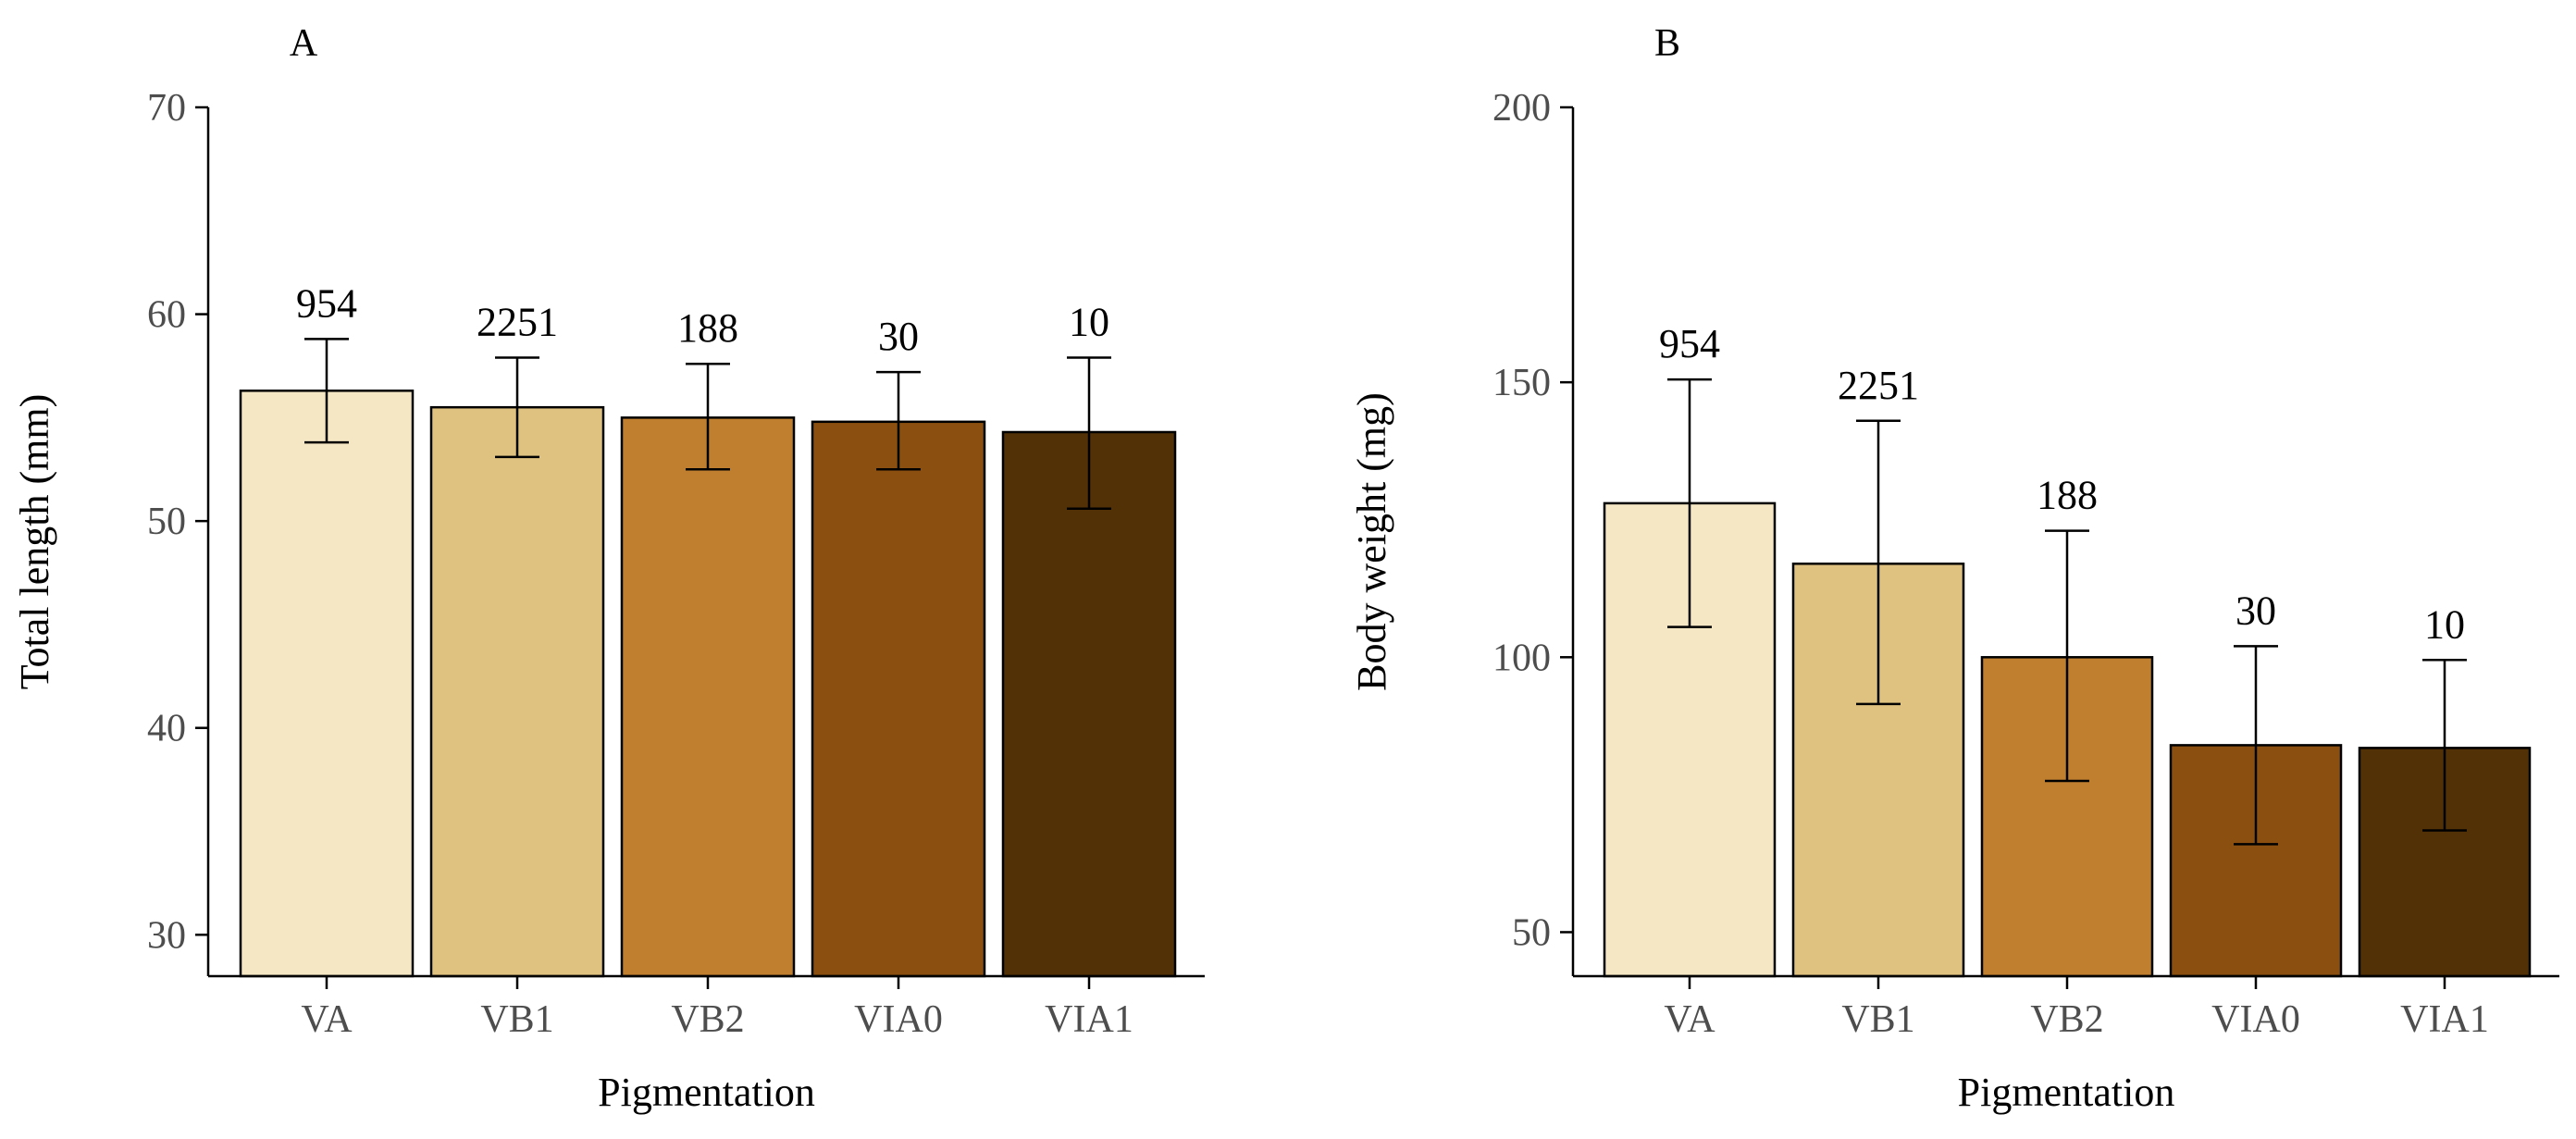 The image size is (2576, 1139). I want to click on y-tick-label-200: 200, so click(1522, 109).